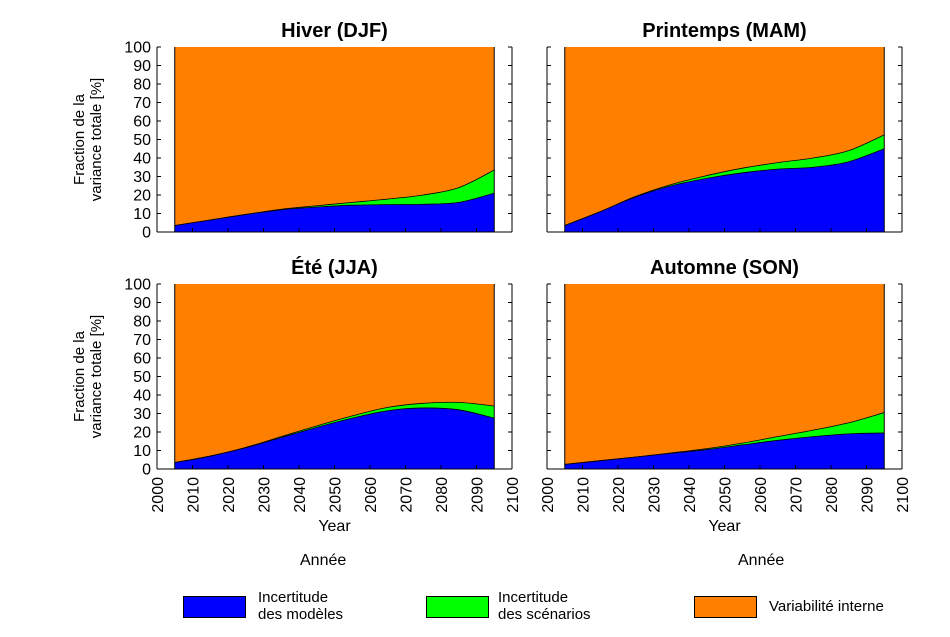 This screenshot has width=950, height=637. I want to click on panel-title: Hiver (DJF), so click(334, 31).